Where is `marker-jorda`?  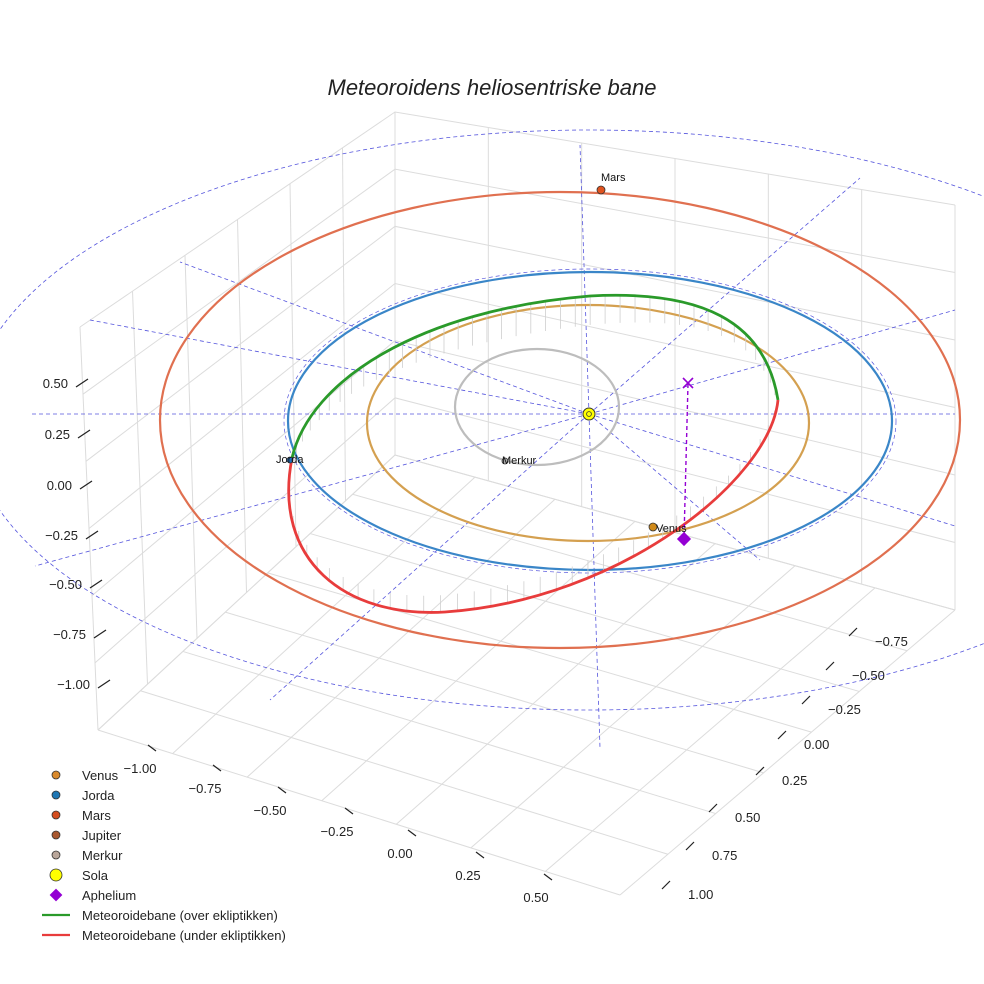
marker-jorda is located at coordinates (290, 460).